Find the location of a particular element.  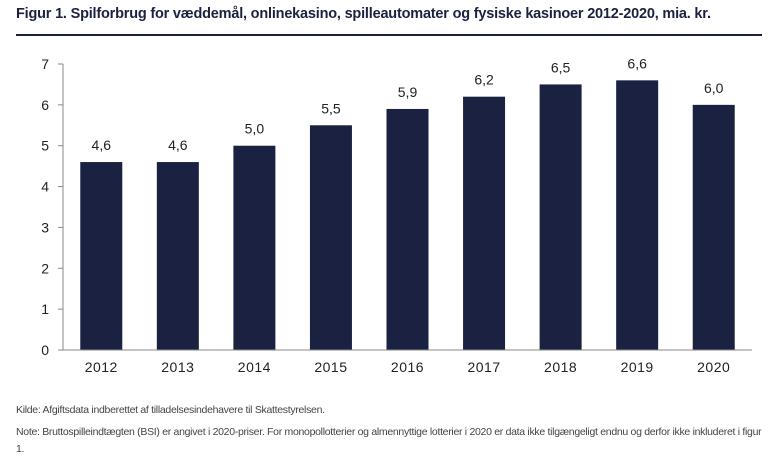

y-tick-label: 7 is located at coordinates (45, 64).